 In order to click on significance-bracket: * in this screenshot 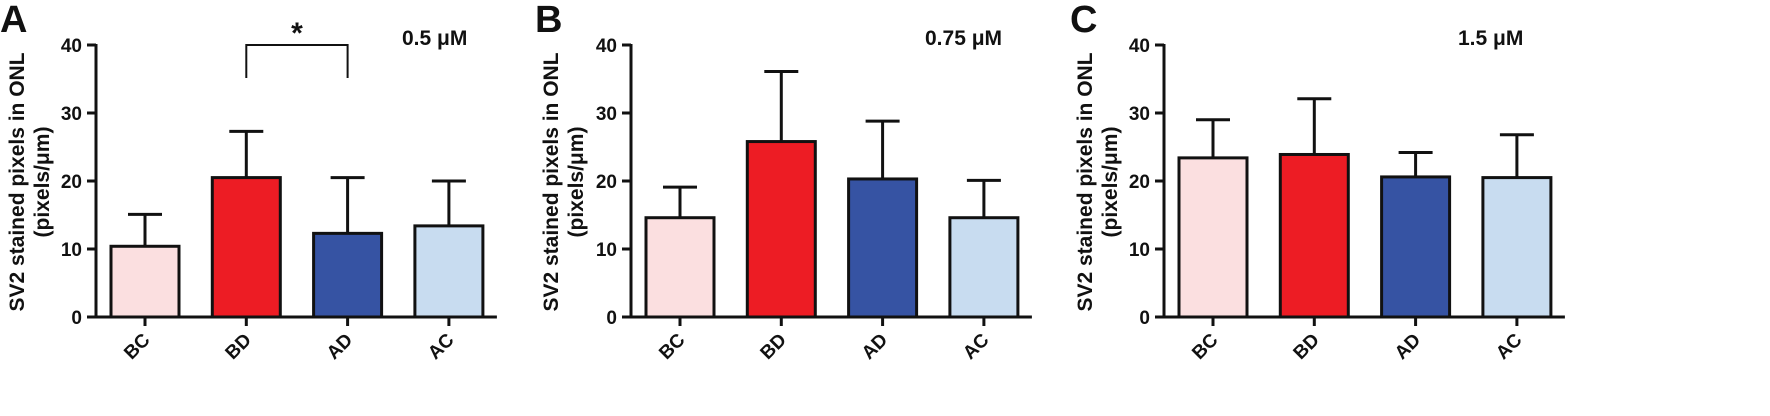, I will do `click(297, 47)`.